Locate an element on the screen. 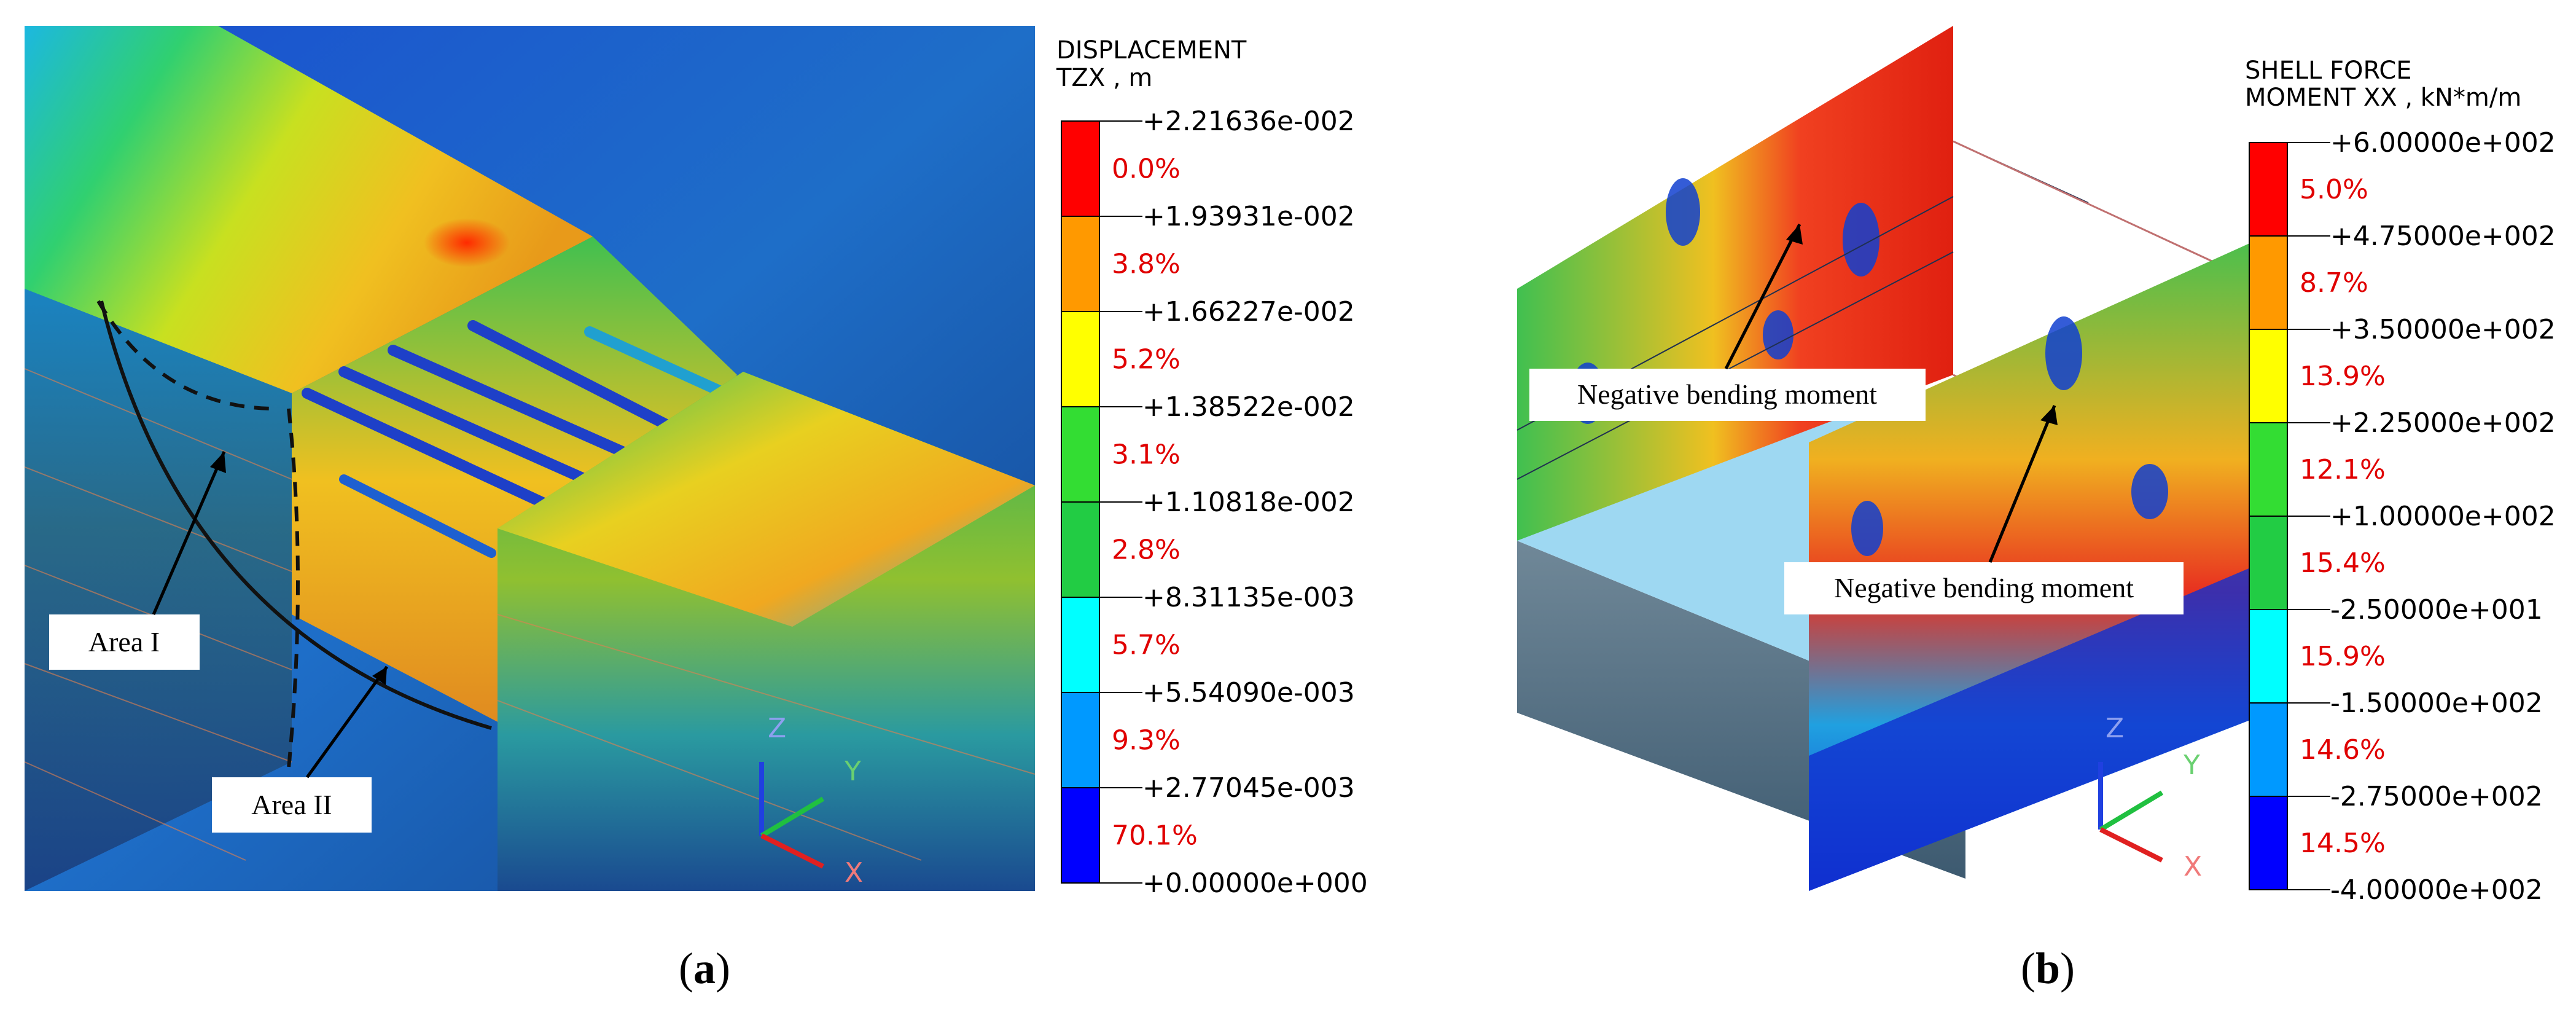  svg-text: SHELL FORCE is located at coordinates (2328, 71).